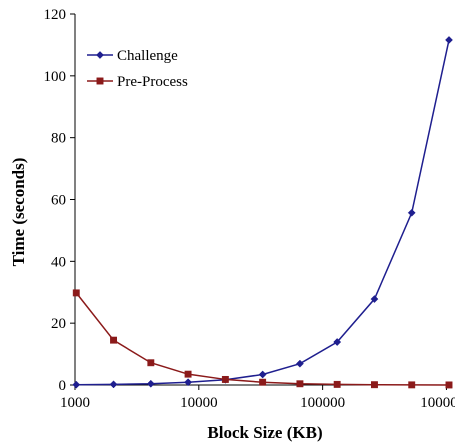 The width and height of the screenshot is (455, 445). What do you see at coordinates (75, 403) in the screenshot?
I see `x-tick-label: 1000` at bounding box center [75, 403].